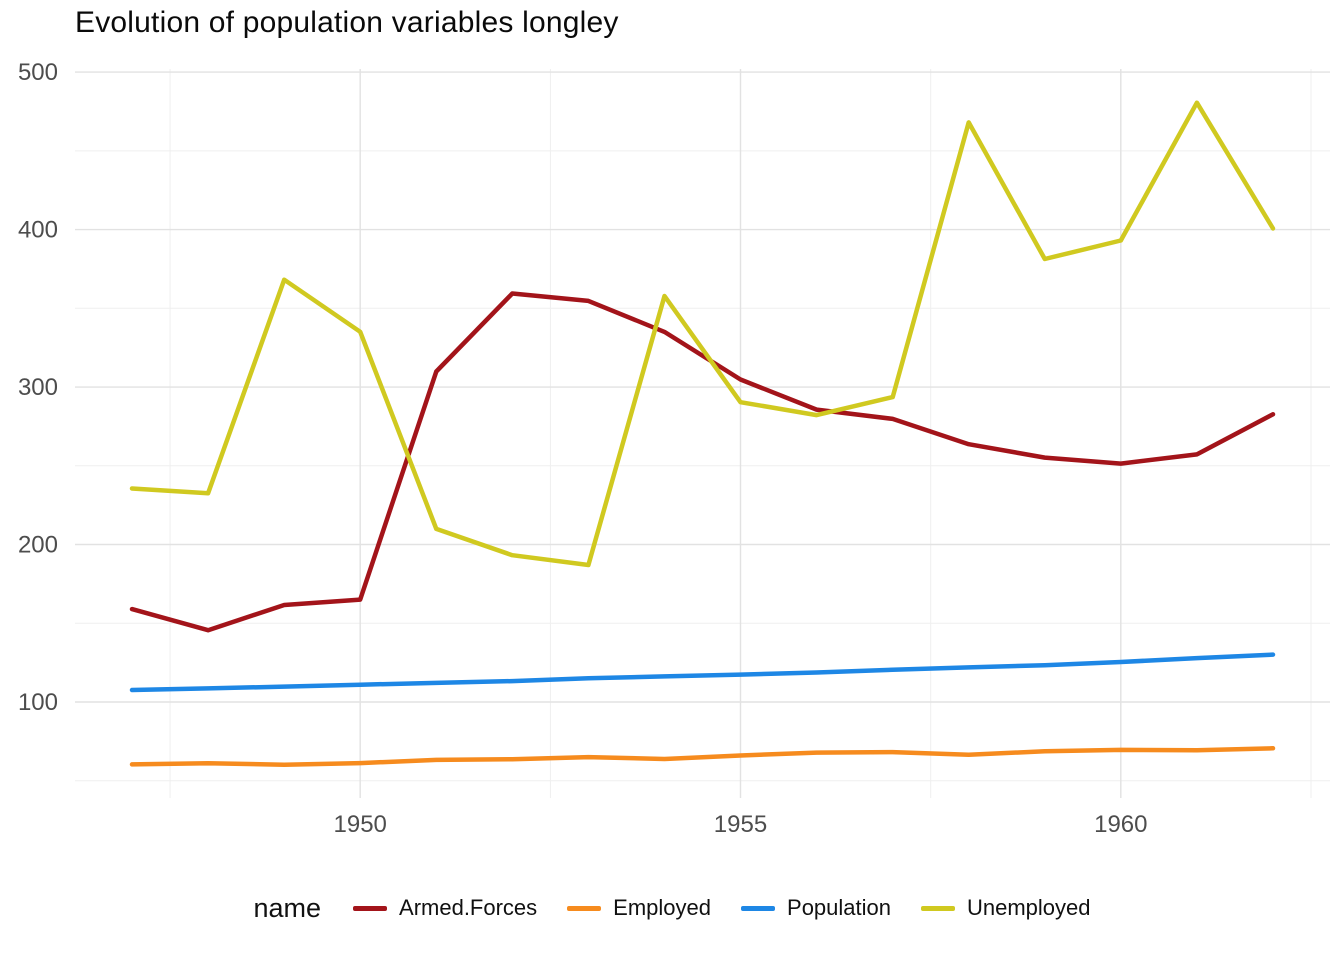  What do you see at coordinates (38, 72) in the screenshot?
I see `y-axis-tick-label-500: 500` at bounding box center [38, 72].